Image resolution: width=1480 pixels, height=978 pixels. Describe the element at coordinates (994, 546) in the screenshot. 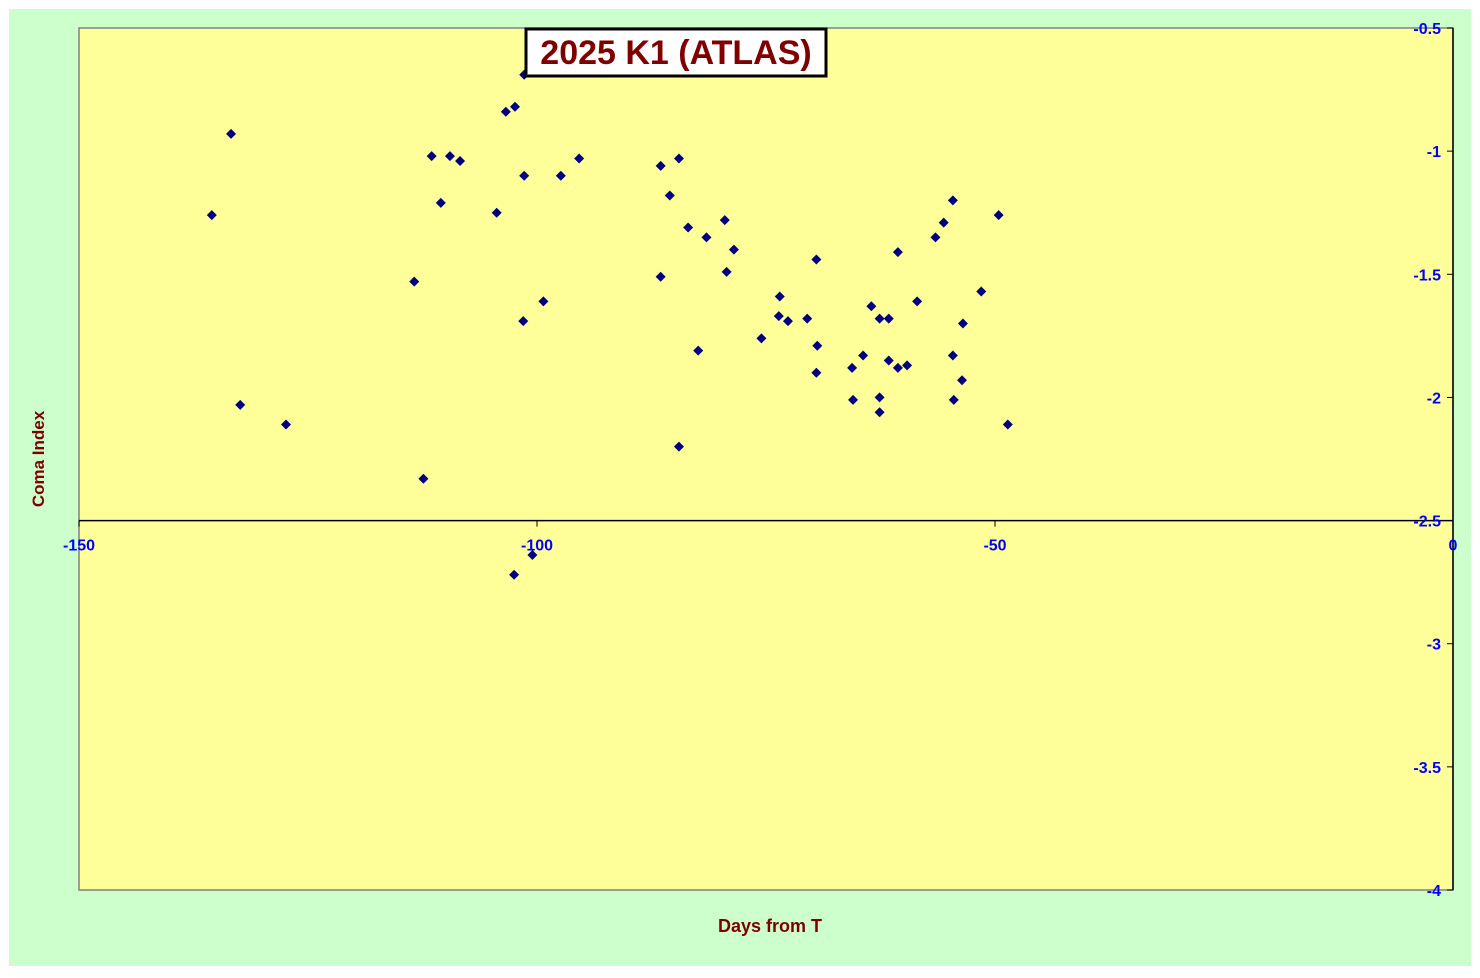

I see `x-tick-label: -50` at that location.